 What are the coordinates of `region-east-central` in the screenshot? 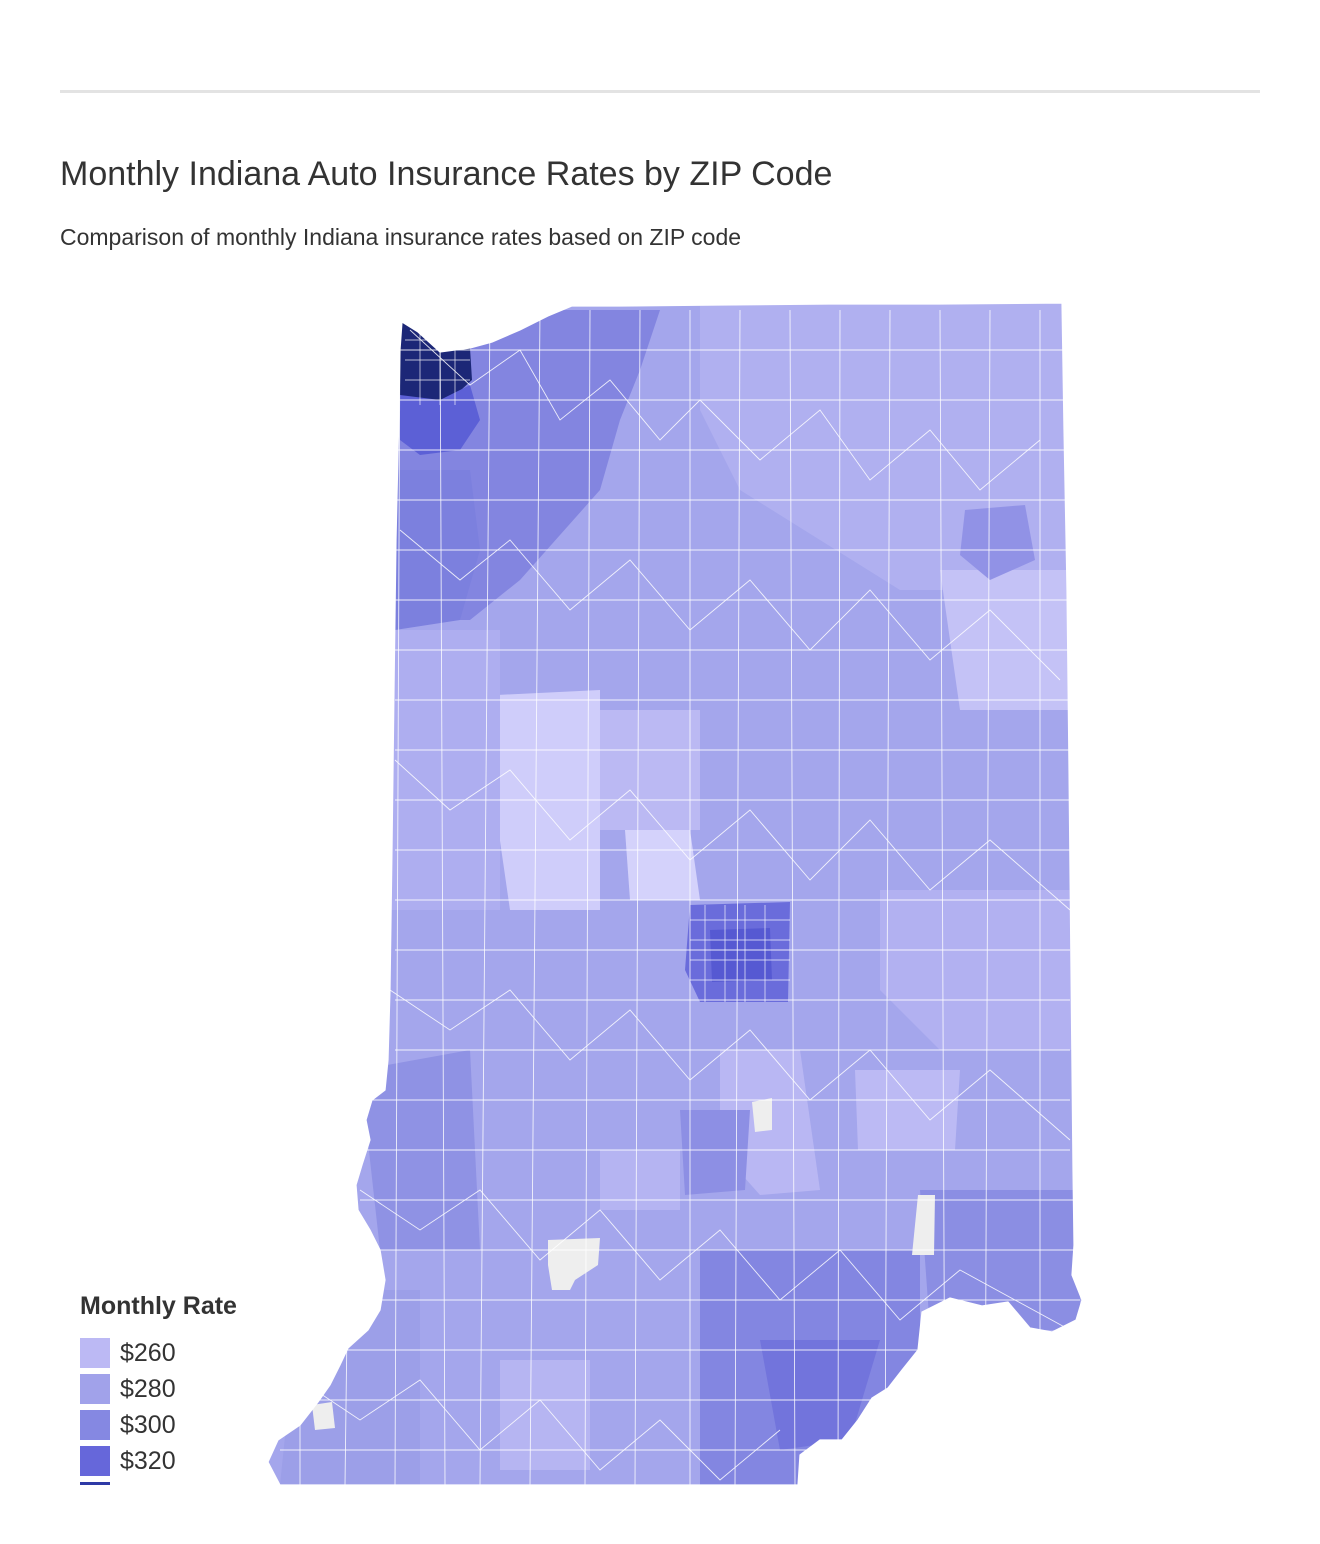 It's located at (976, 970).